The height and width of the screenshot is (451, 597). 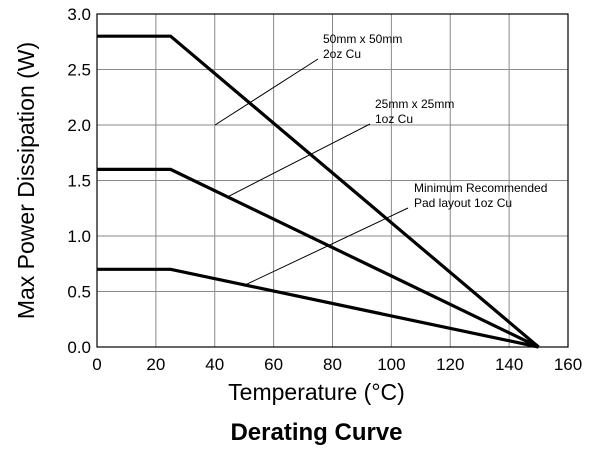 What do you see at coordinates (79, 347) in the screenshot?
I see `y-tick-label: 0.0` at bounding box center [79, 347].